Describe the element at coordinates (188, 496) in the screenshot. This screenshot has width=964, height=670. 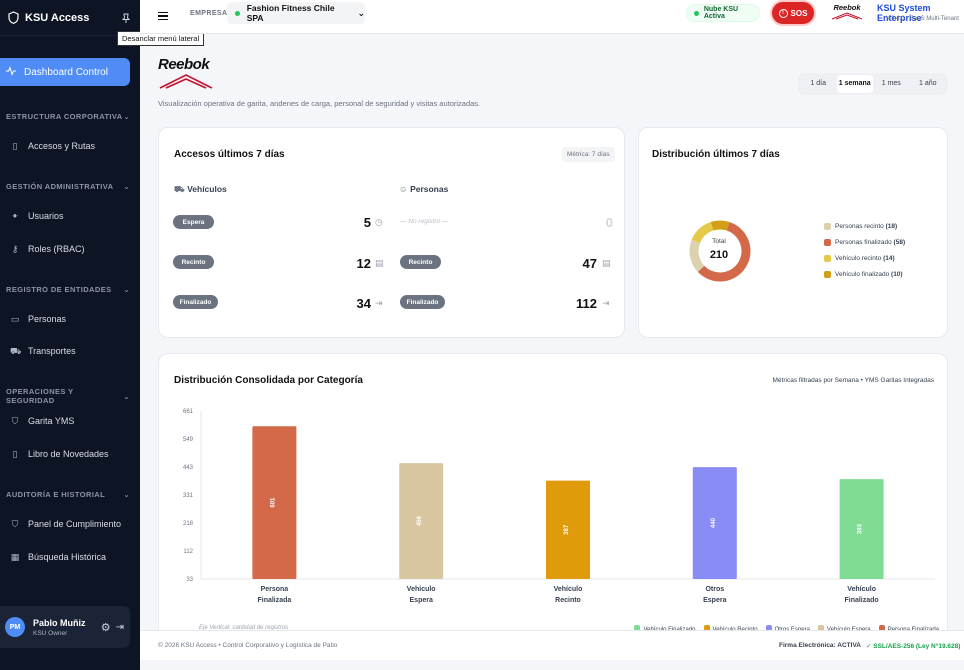
I see `y-tick-label: 331` at that location.